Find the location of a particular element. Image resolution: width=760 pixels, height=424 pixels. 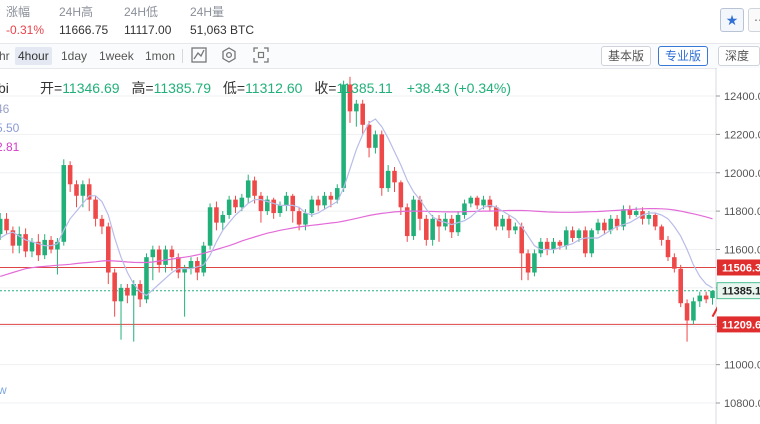

settings-gear-icon is located at coordinates (229, 56).